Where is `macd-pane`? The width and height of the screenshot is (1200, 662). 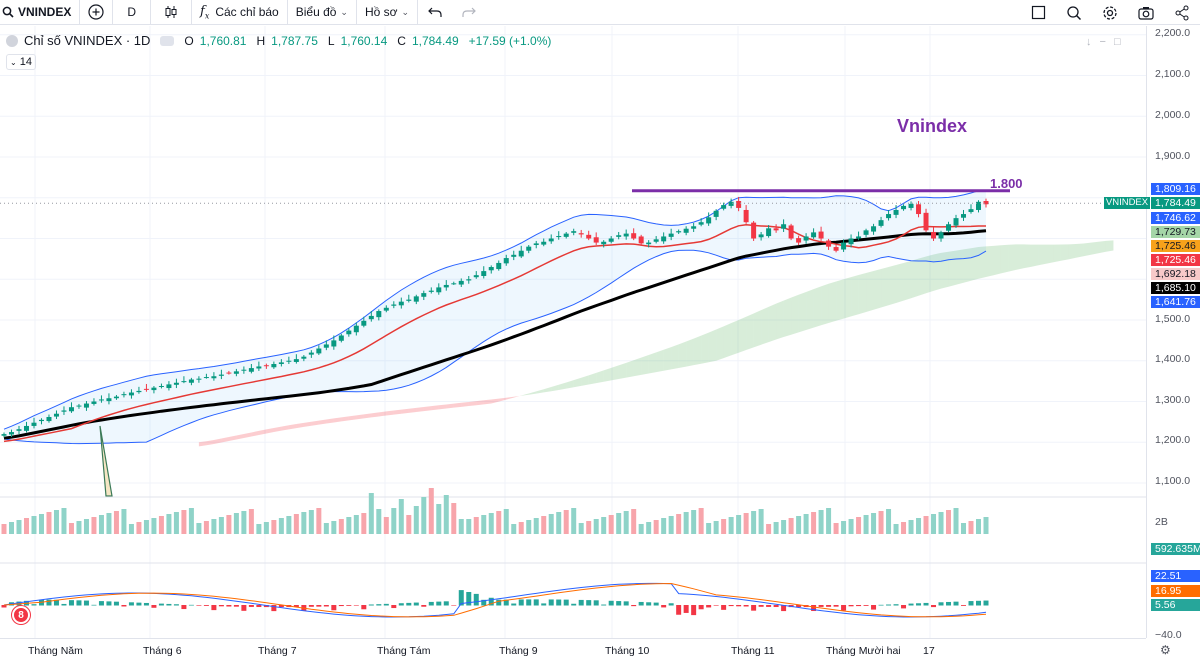 macd-pane is located at coordinates (495, 600).